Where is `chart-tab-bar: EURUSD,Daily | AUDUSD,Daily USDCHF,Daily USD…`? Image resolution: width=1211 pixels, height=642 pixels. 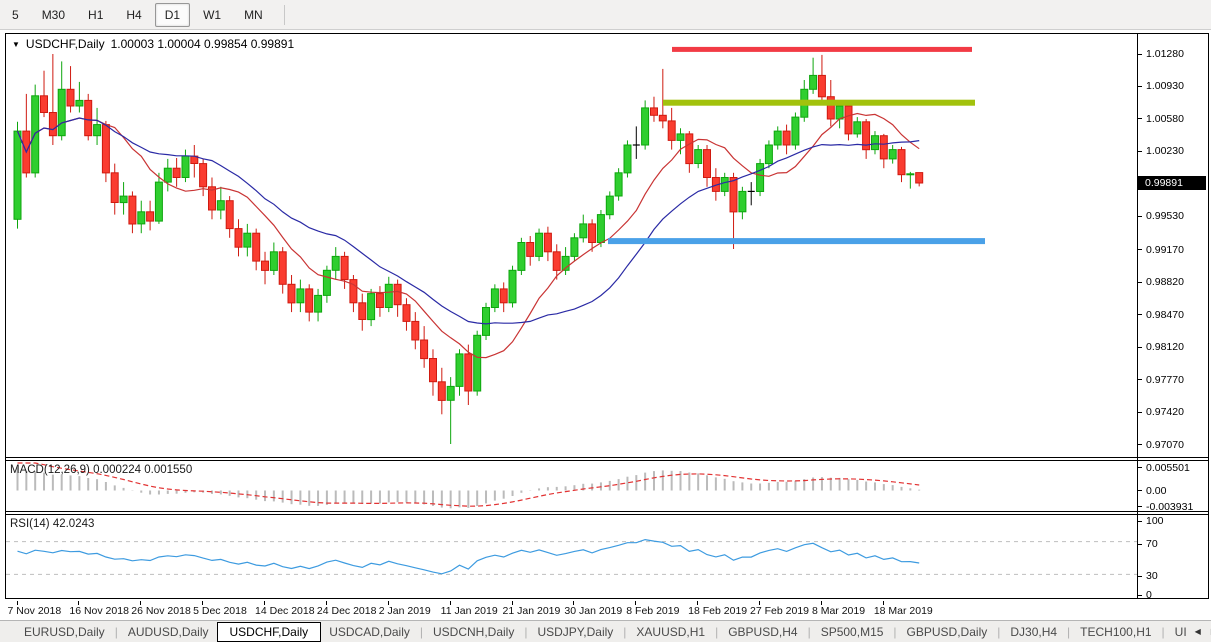
chart-tab-bar: EURUSD,Daily | AUDUSD,Daily USDCHF,Daily USD… is located at coordinates (605, 631).